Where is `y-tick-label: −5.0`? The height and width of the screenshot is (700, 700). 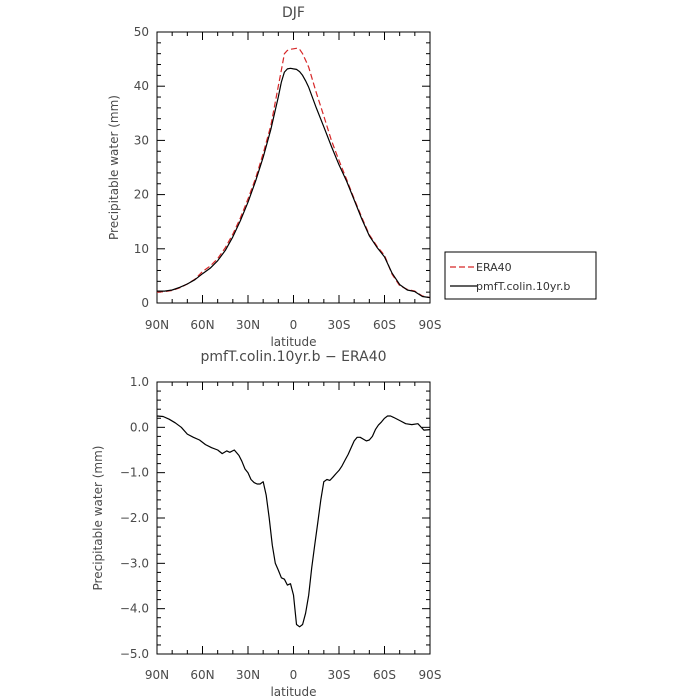 y-tick-label: −5.0 is located at coordinates (134, 654).